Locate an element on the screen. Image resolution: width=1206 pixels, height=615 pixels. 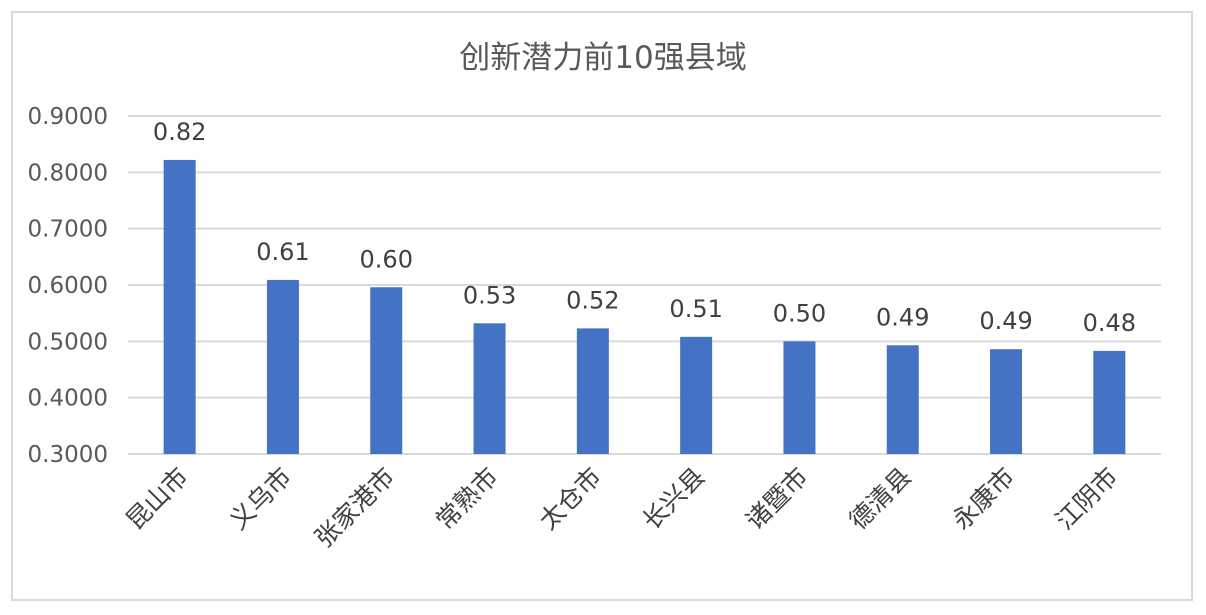
x-category-label: 张家港市 is located at coordinates (354, 507).